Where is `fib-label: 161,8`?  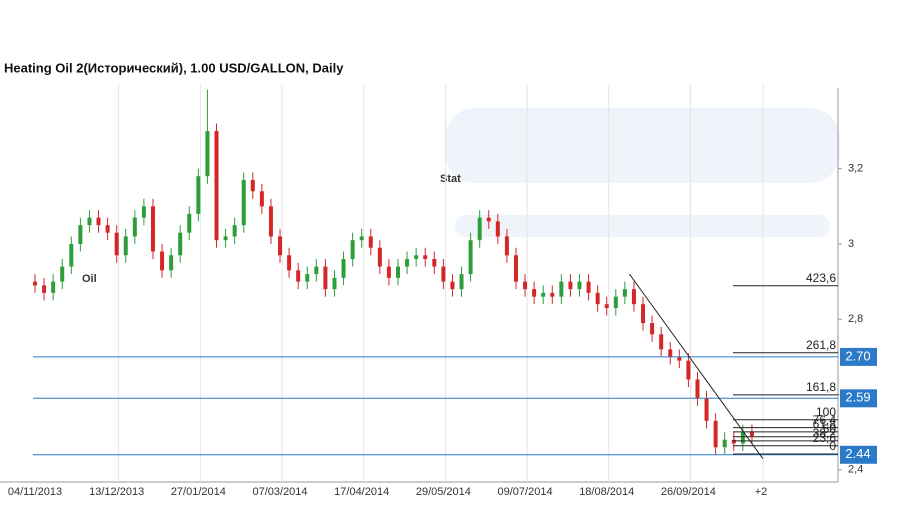 fib-label: 161,8 is located at coordinates (821, 387).